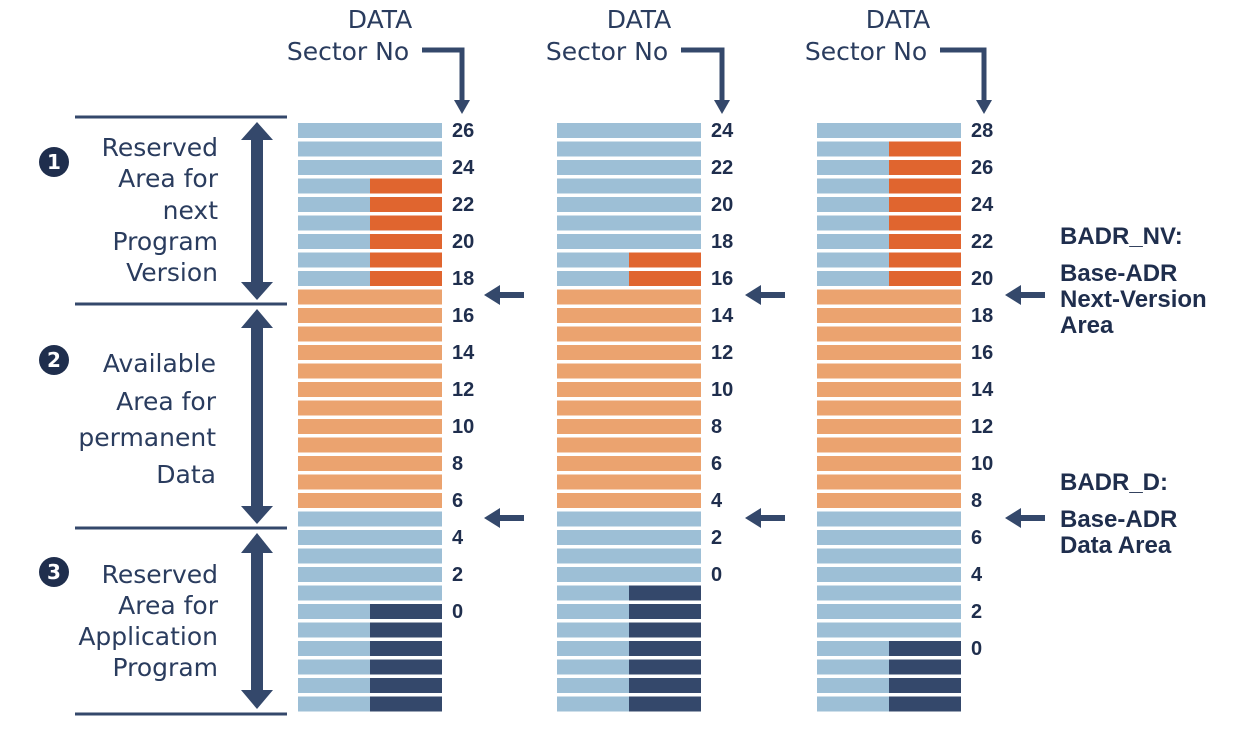 This screenshot has height=738, width=1259. What do you see at coordinates (1121, 236) in the screenshot?
I see `badr-nv-title: BADR_NV:` at bounding box center [1121, 236].